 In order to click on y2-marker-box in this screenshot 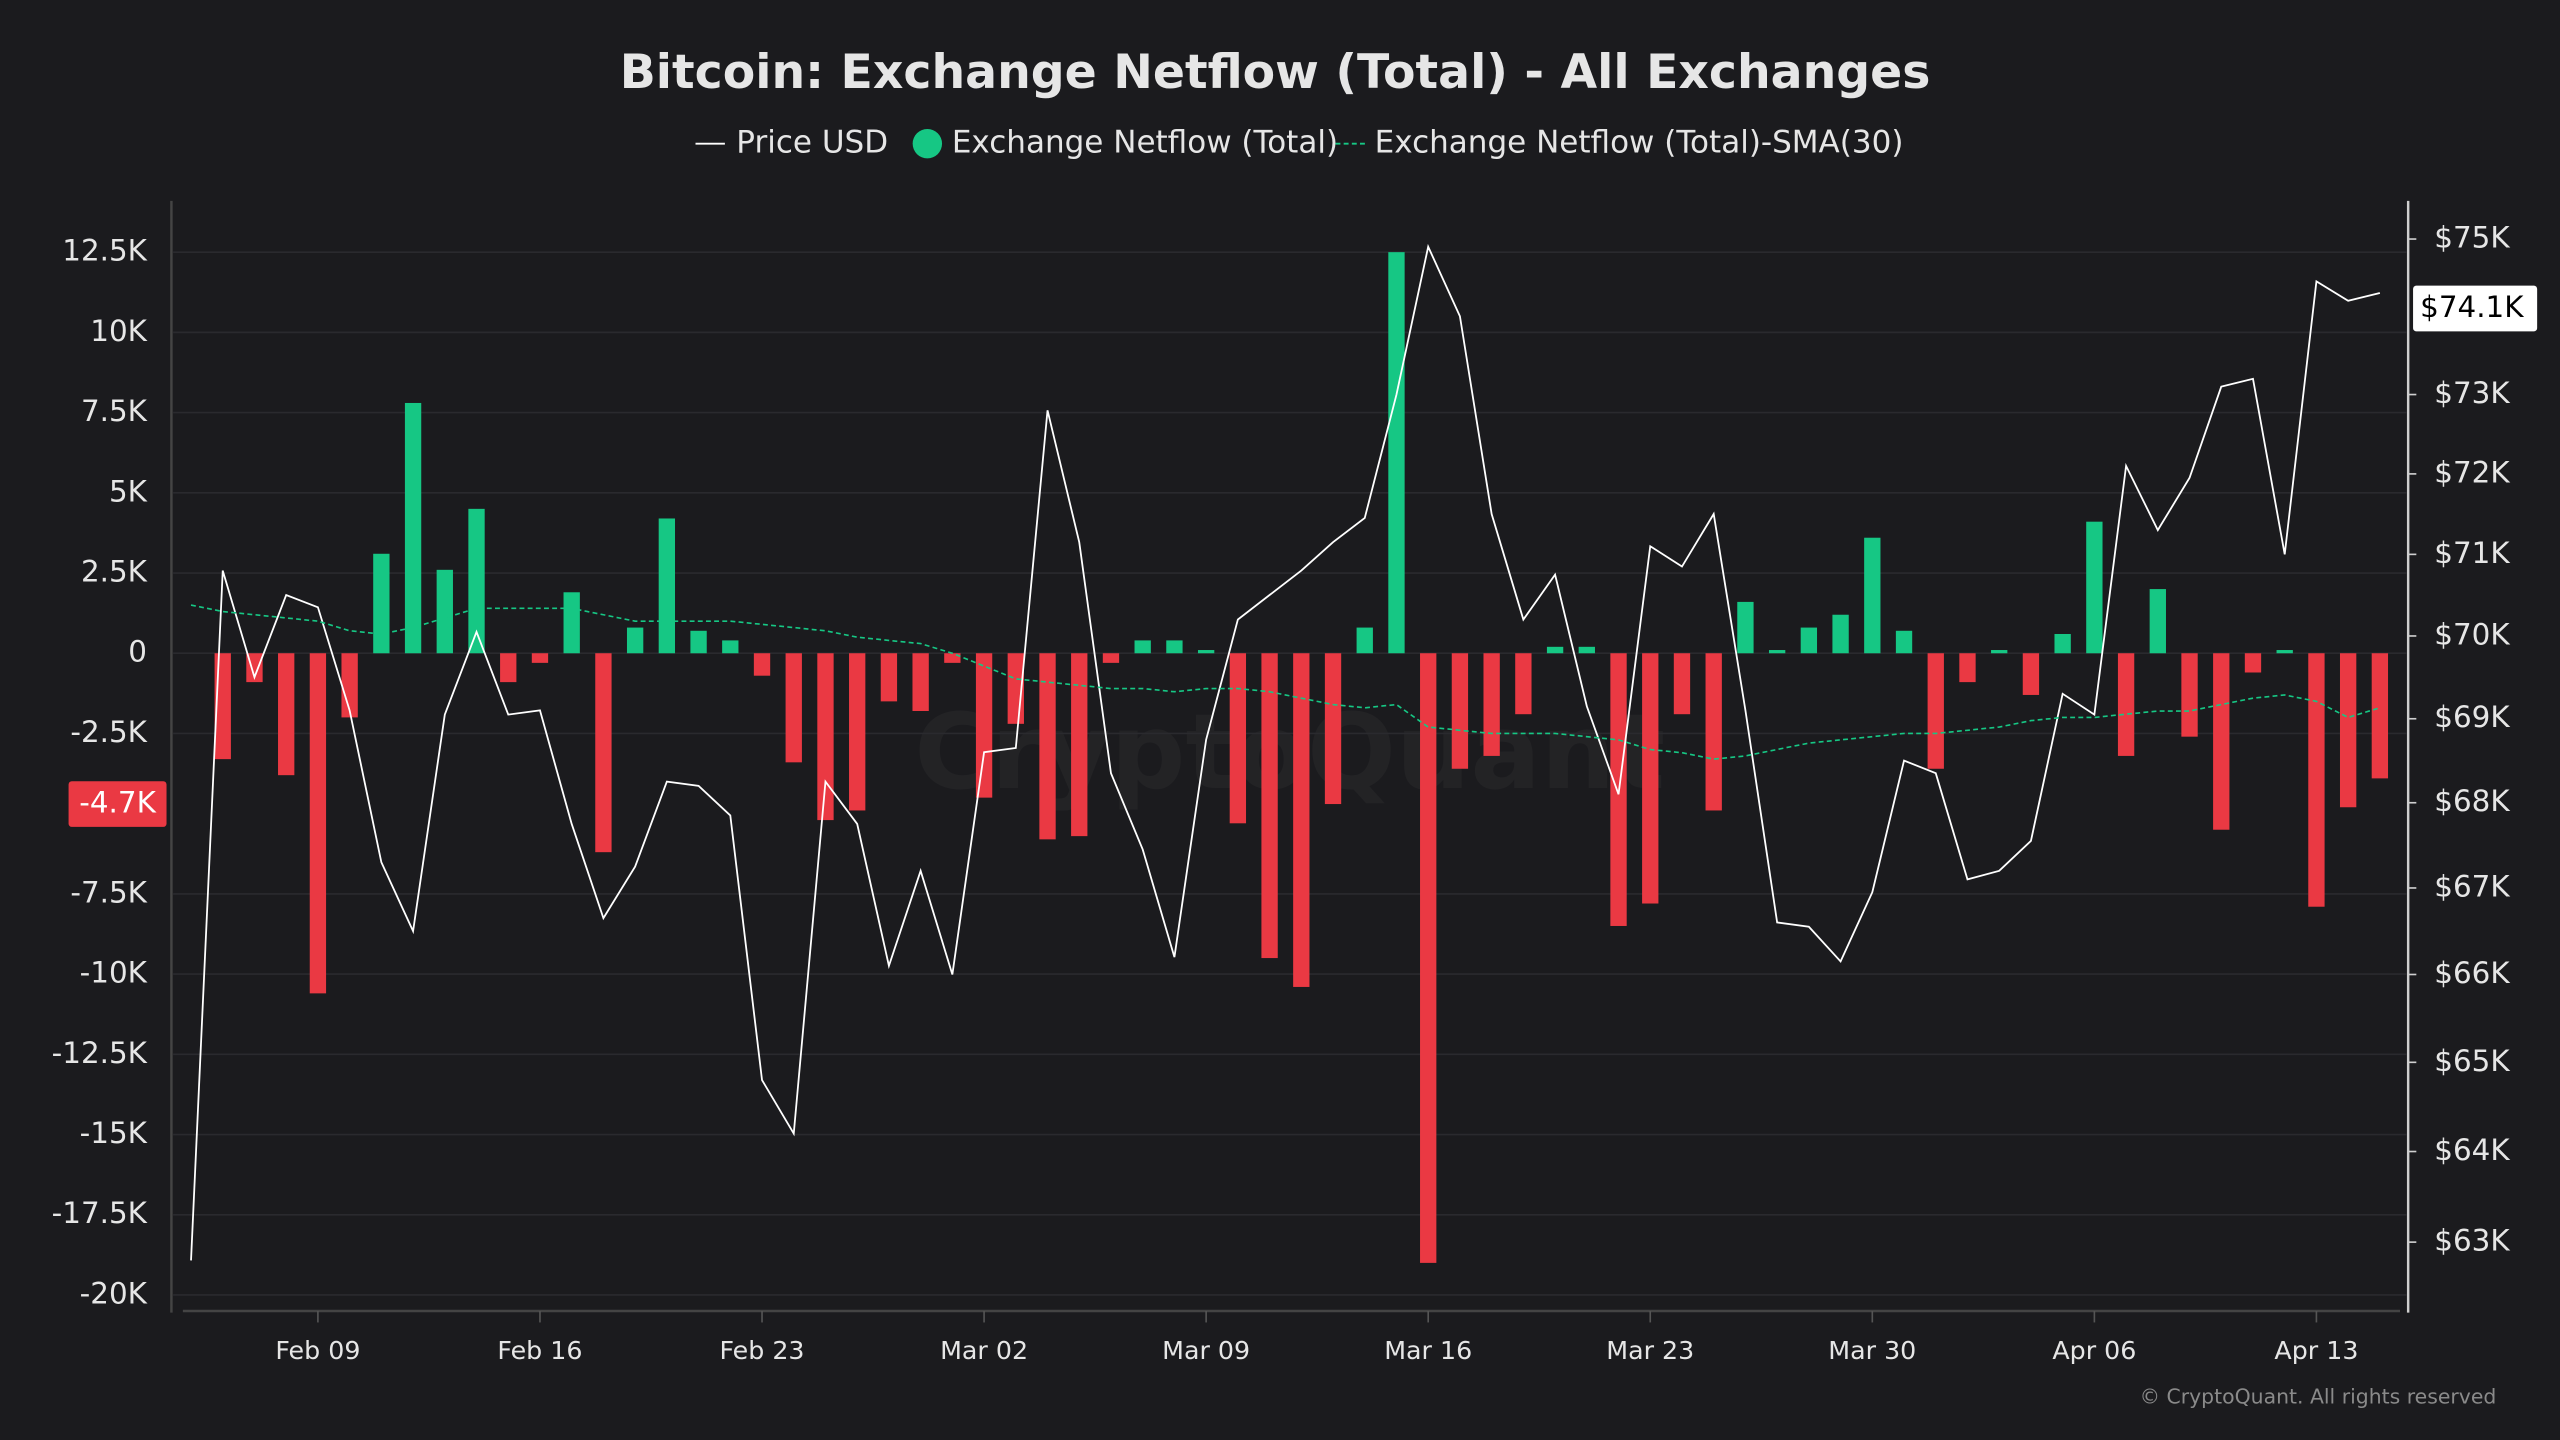, I will do `click(2475, 308)`.